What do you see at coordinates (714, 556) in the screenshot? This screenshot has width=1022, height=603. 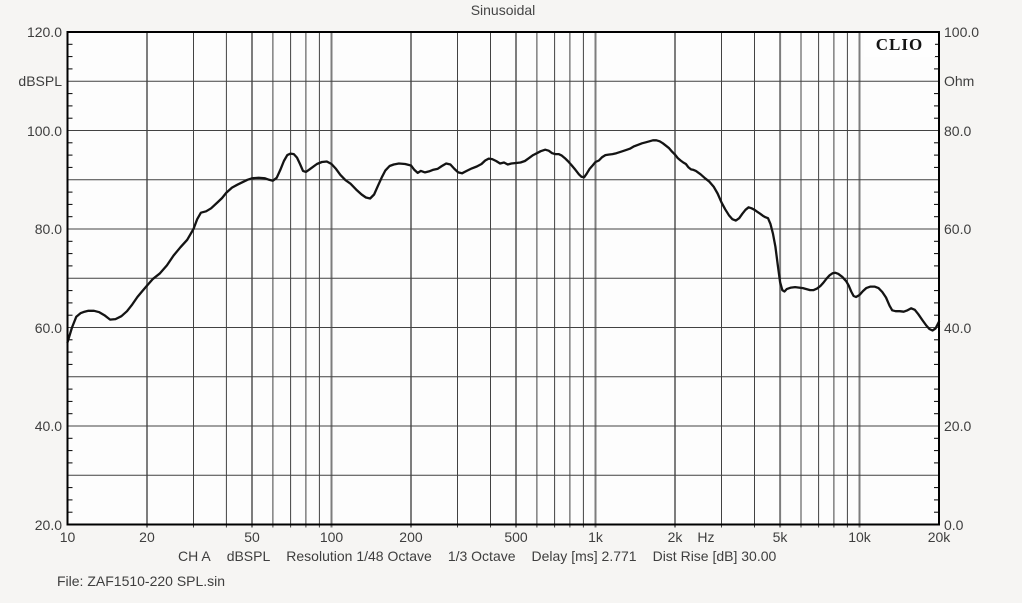 I see `footer-segment: Dist Rise [dB] 30.00` at bounding box center [714, 556].